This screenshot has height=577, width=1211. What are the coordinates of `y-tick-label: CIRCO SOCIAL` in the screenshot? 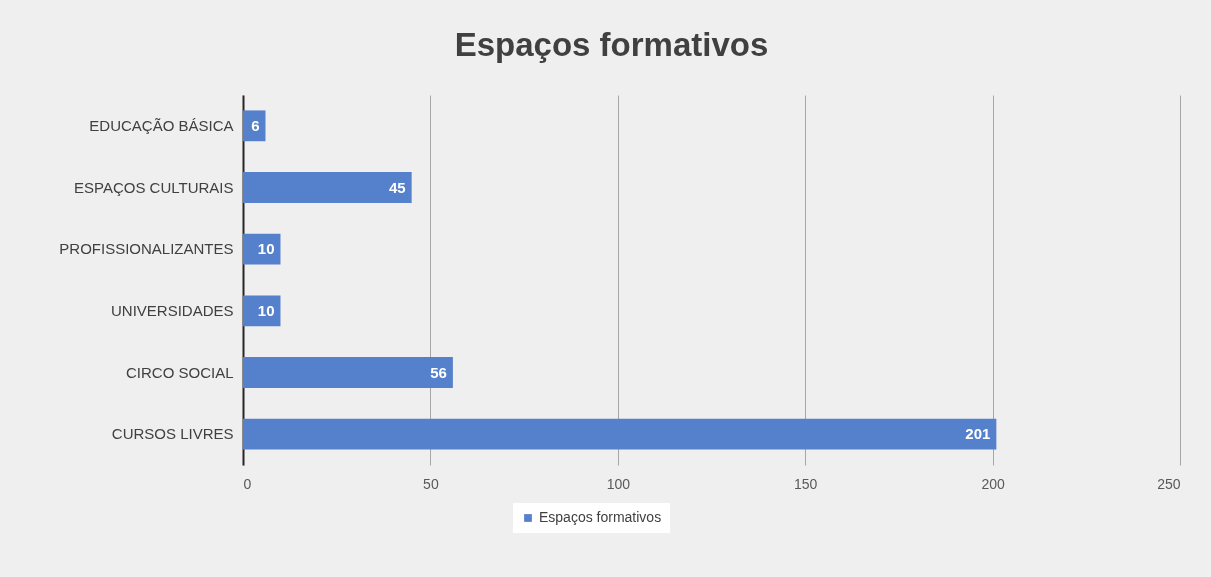 It's located at (179, 372).